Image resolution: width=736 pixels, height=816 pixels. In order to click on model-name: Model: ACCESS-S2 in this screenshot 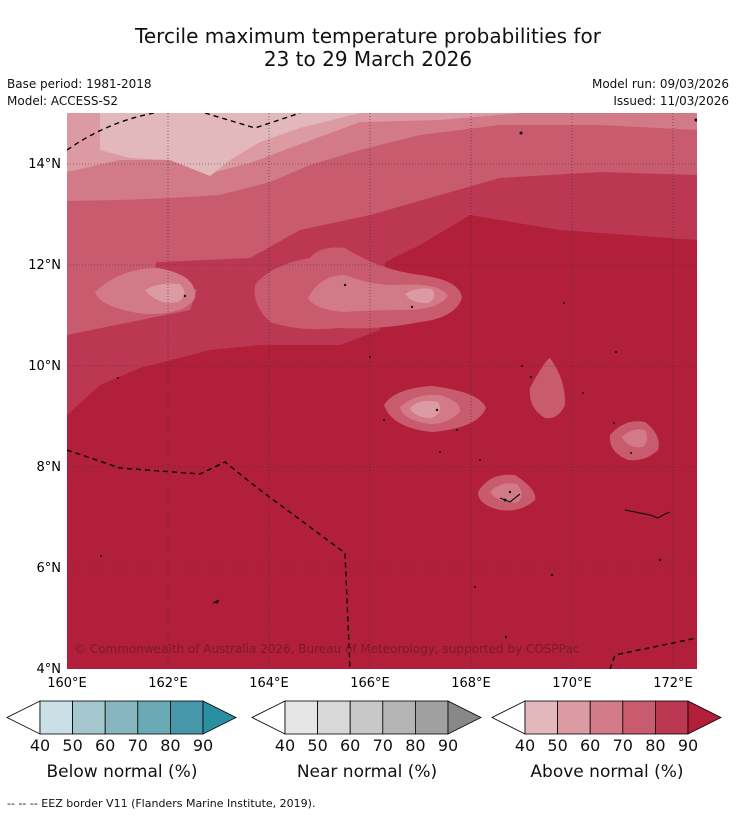, I will do `click(63, 101)`.